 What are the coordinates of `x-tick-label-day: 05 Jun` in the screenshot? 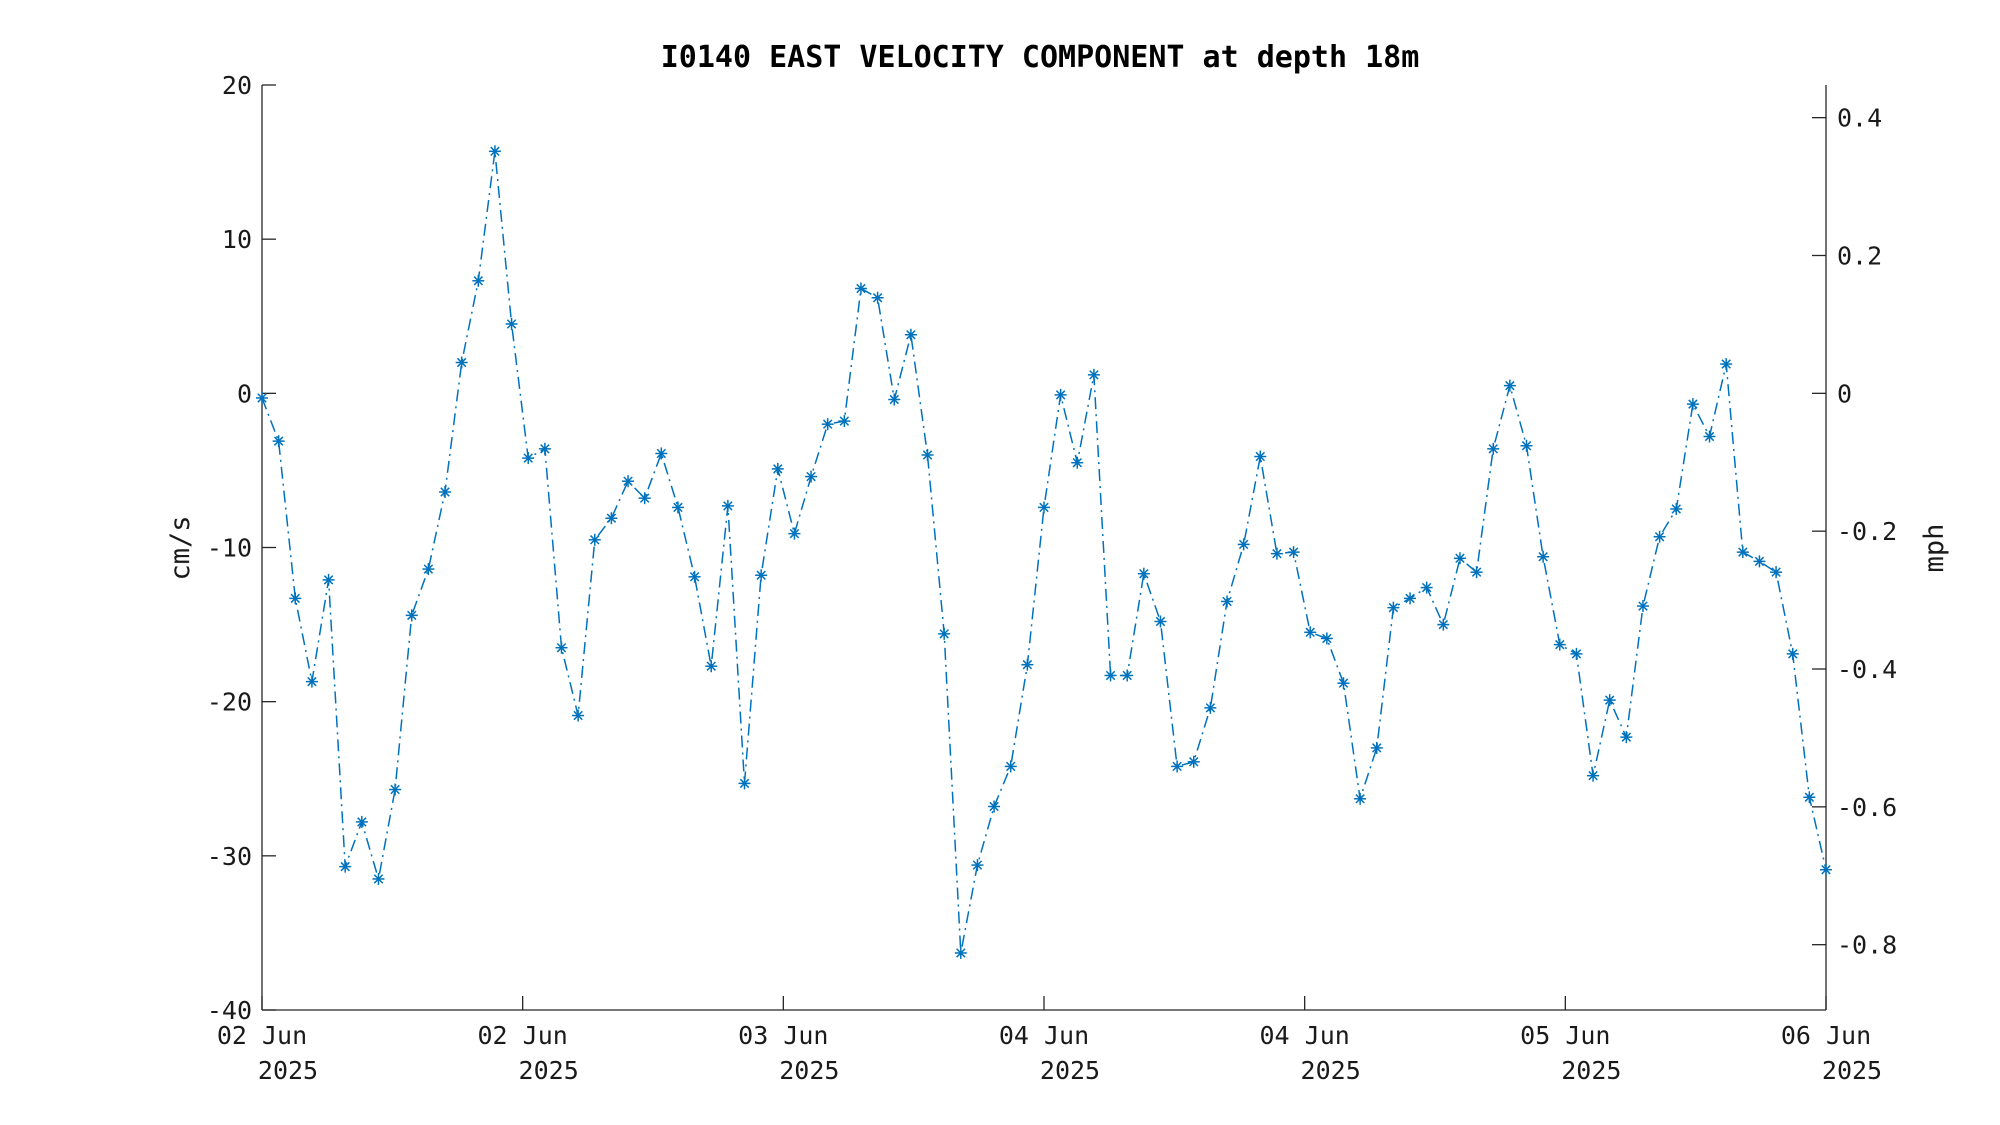 It's located at (1565, 1035).